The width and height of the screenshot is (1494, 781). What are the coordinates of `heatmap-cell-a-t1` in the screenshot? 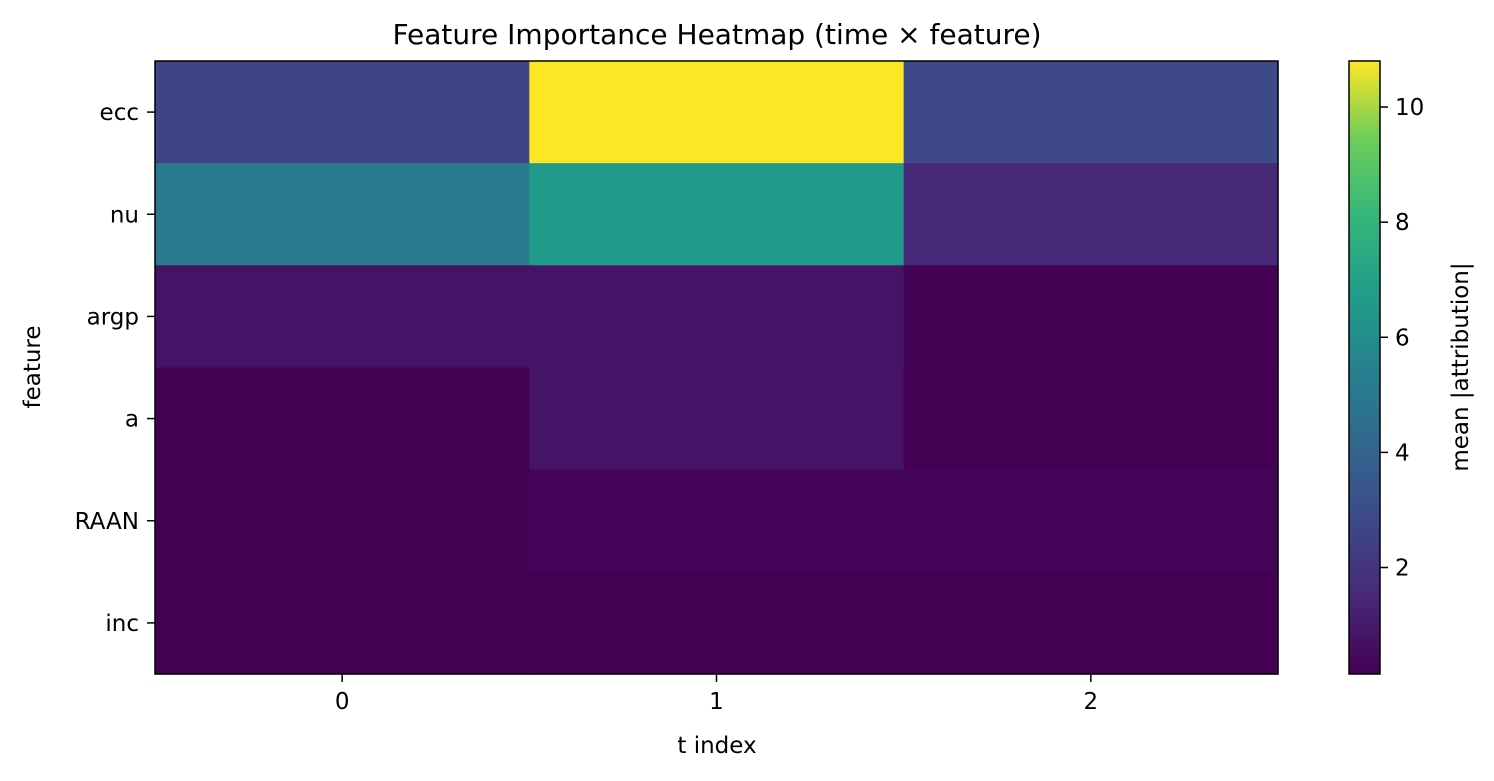 It's located at (717, 419).